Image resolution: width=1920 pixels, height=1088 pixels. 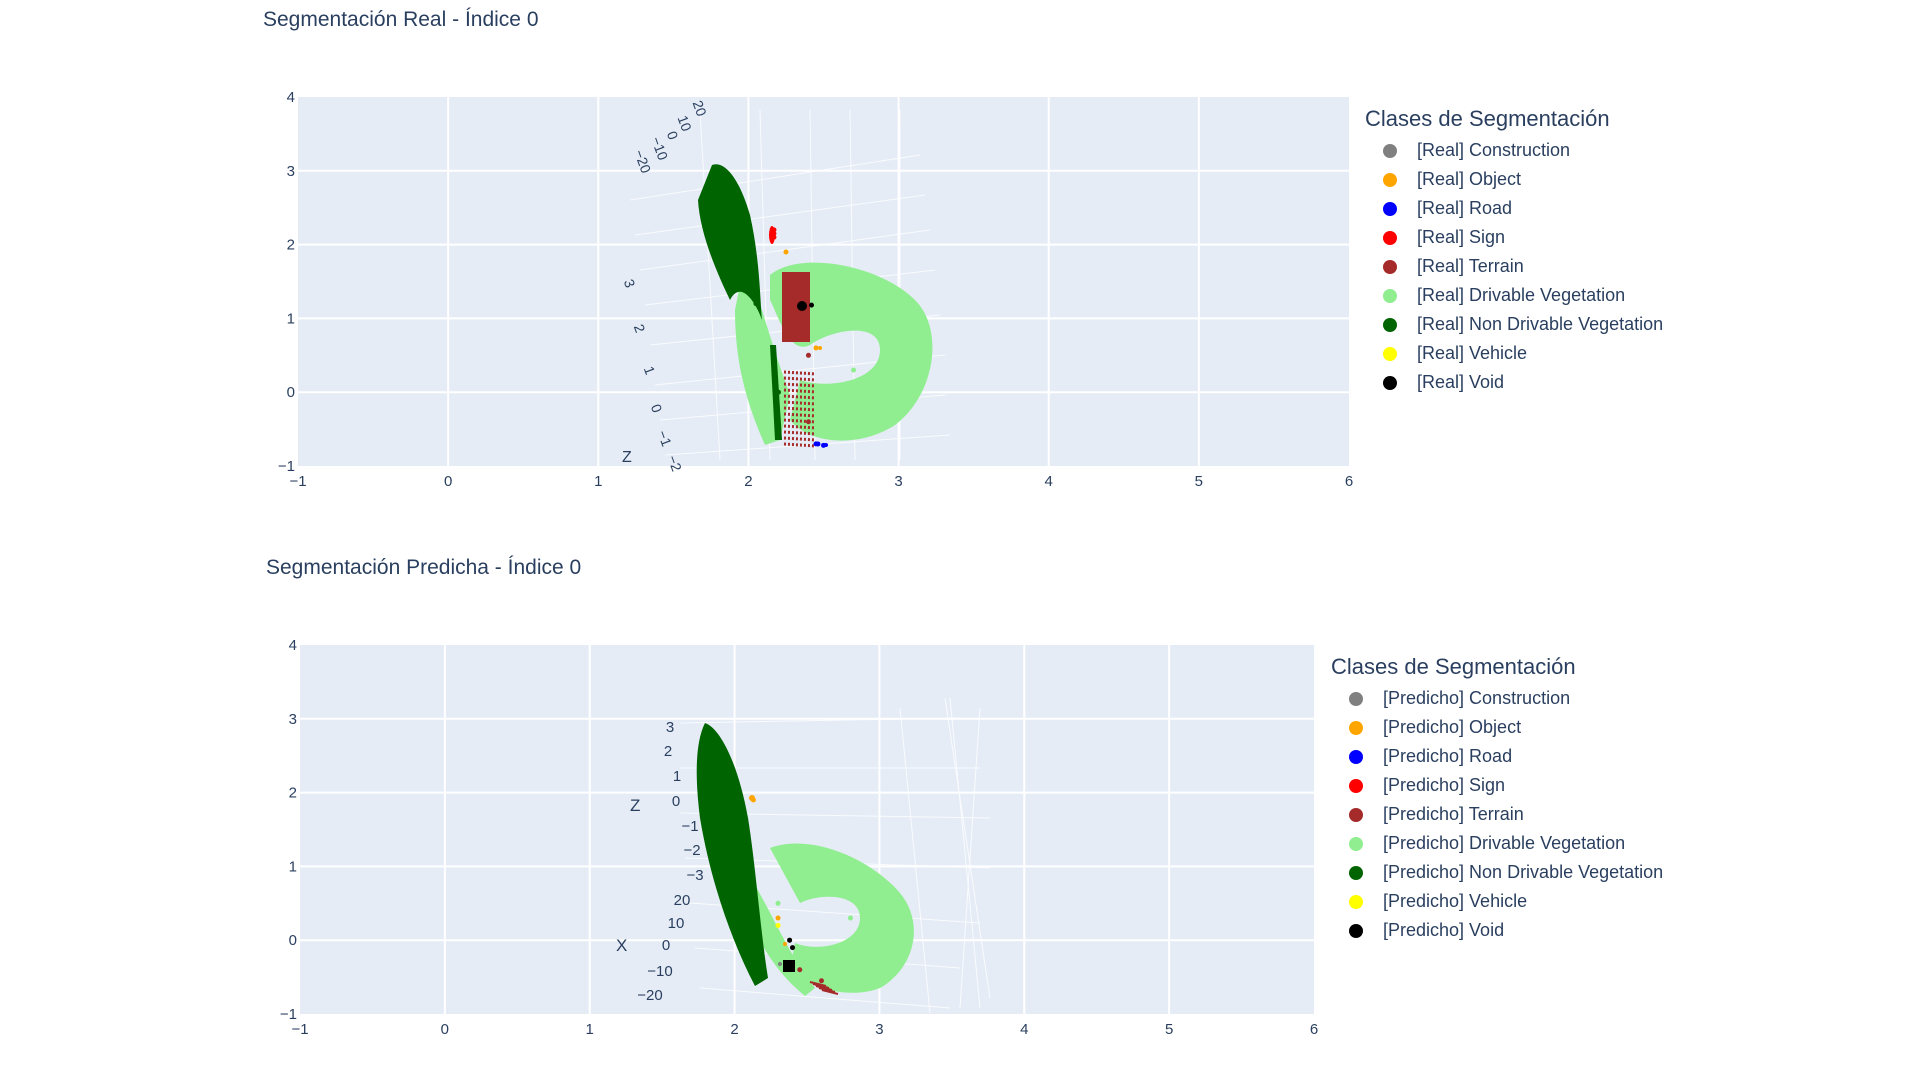 I want to click on y-tick-label: −1, so click(x=286, y=466).